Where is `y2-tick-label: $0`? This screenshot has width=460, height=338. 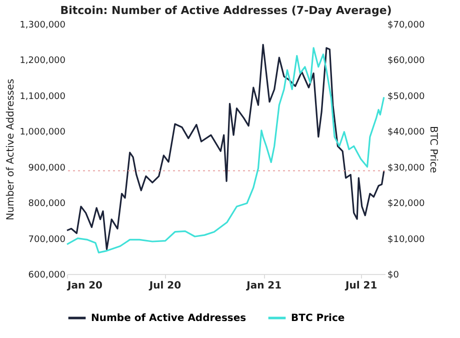 y2-tick-label: $0 is located at coordinates (394, 275).